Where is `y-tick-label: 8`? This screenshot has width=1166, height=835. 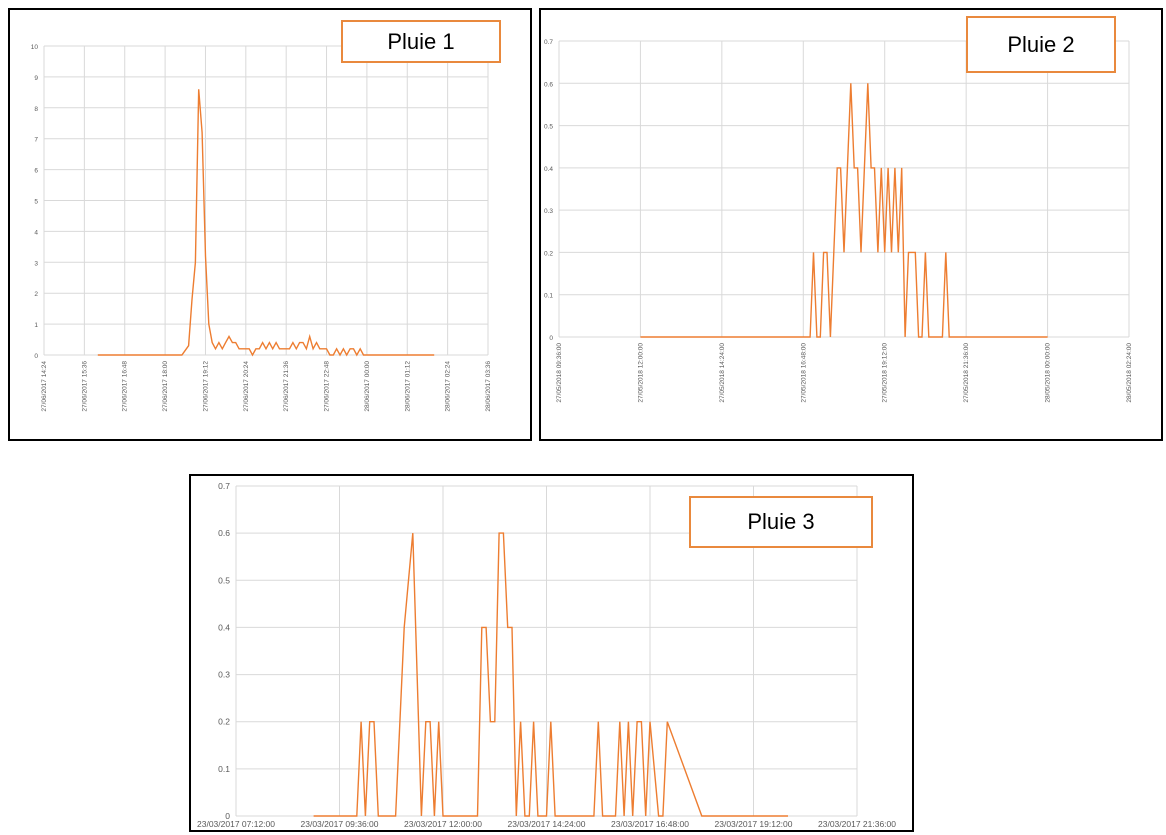
y-tick-label: 8 is located at coordinates (36, 109).